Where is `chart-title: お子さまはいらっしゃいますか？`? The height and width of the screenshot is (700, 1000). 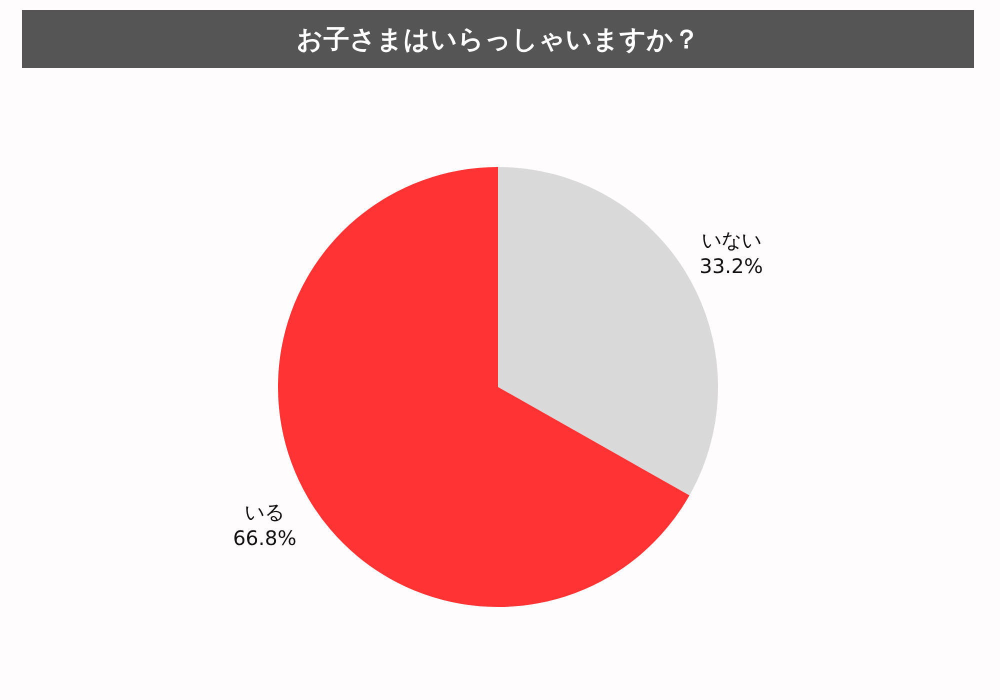 chart-title: お子さまはいらっしゃいますか？ is located at coordinates (498, 40).